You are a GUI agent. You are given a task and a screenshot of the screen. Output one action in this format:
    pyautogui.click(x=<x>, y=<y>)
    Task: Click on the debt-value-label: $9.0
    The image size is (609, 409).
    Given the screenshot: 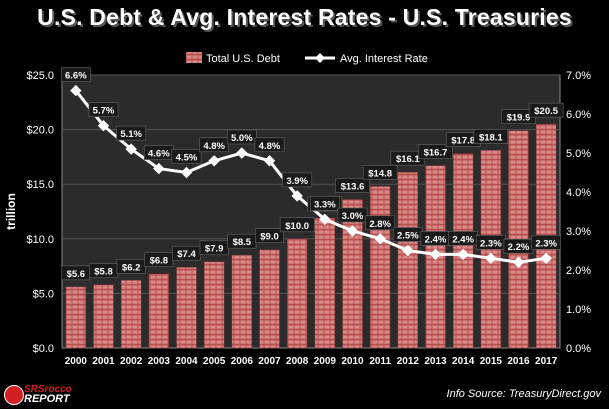 What is the action you would take?
    pyautogui.click(x=269, y=237)
    